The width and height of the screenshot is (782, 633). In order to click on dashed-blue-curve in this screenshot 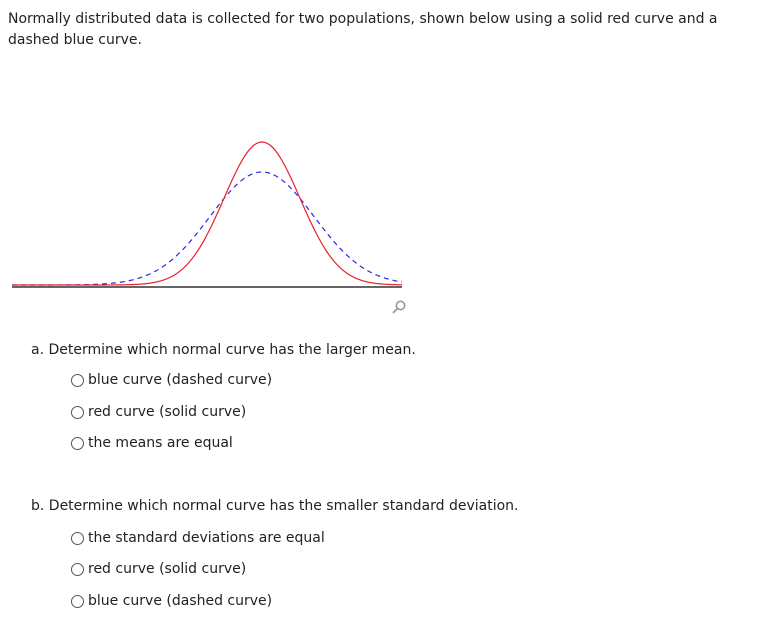, I will do `click(207, 228)`.